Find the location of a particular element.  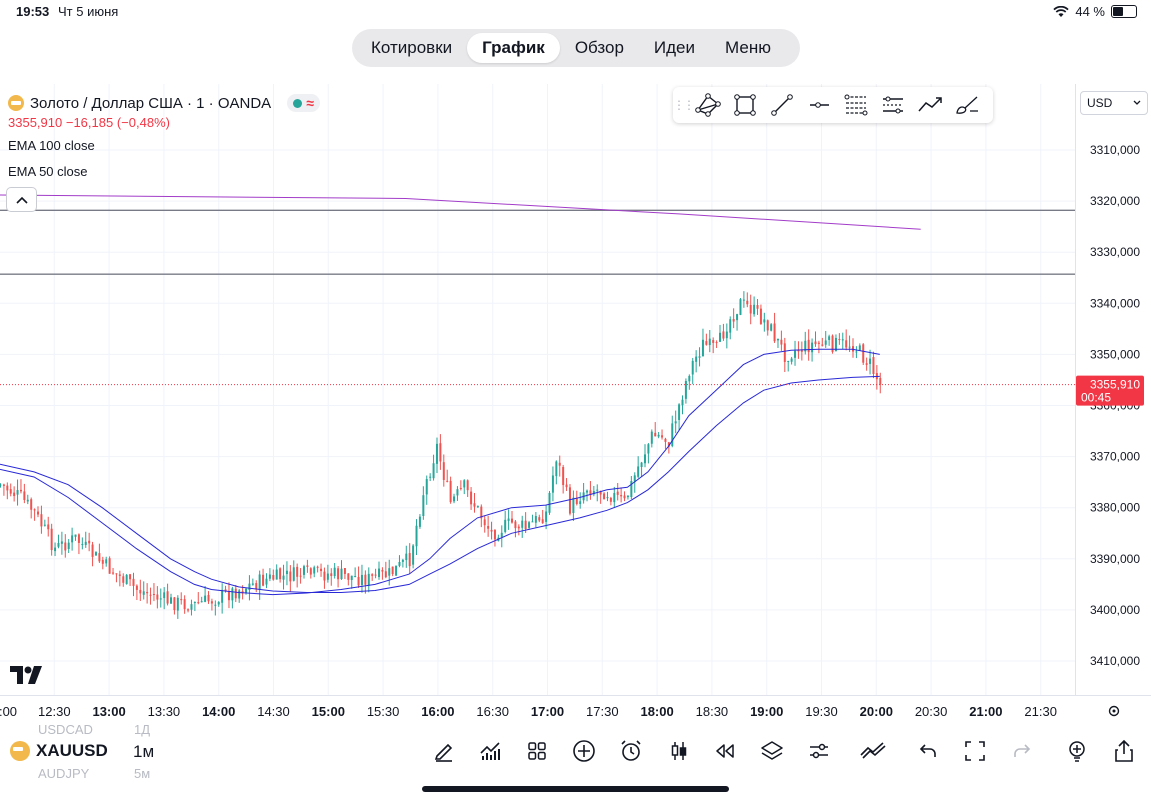

axis-settings-icon-center is located at coordinates (1114, 711).